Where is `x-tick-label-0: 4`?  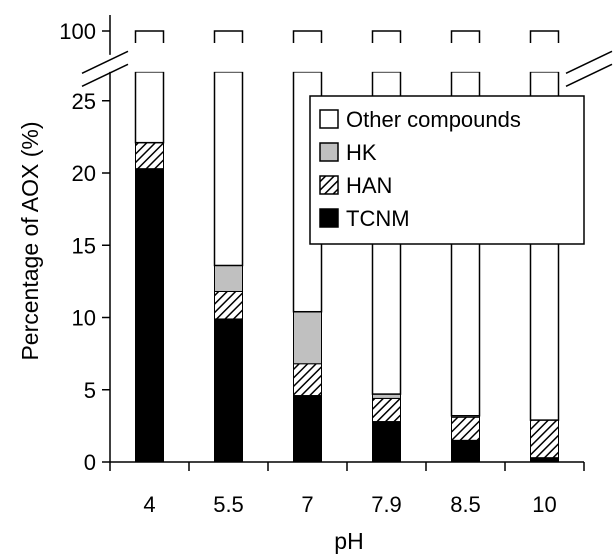 x-tick-label-0: 4 is located at coordinates (149, 504).